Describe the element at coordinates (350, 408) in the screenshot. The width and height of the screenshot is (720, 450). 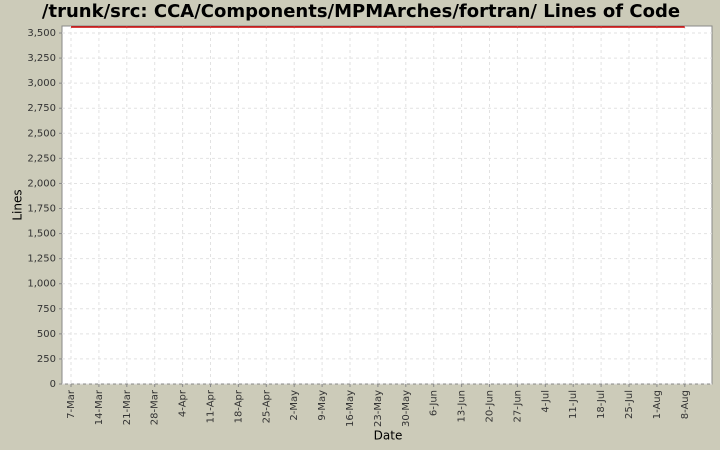
I see `x-tick-label: 16-May` at that location.